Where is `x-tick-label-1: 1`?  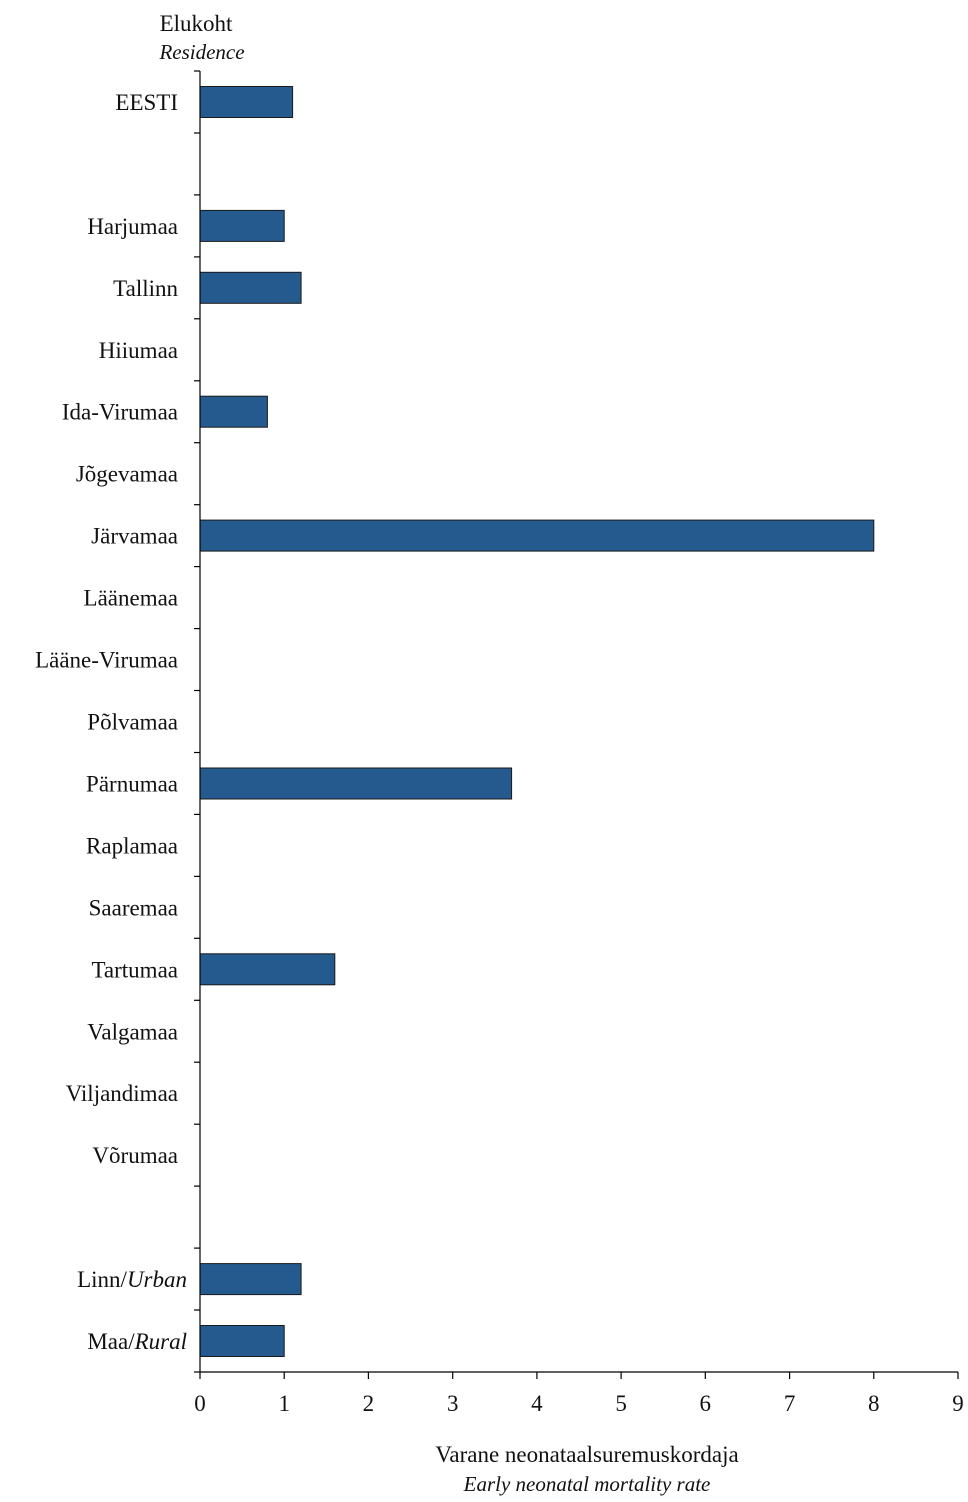
x-tick-label-1: 1 is located at coordinates (284, 1403).